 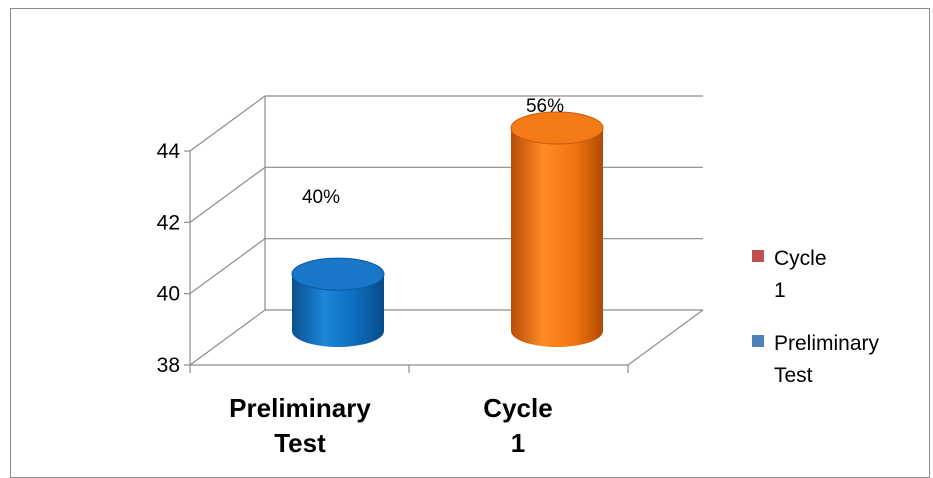 What do you see at coordinates (517, 408) in the screenshot?
I see `x-category-label: Cycle` at bounding box center [517, 408].